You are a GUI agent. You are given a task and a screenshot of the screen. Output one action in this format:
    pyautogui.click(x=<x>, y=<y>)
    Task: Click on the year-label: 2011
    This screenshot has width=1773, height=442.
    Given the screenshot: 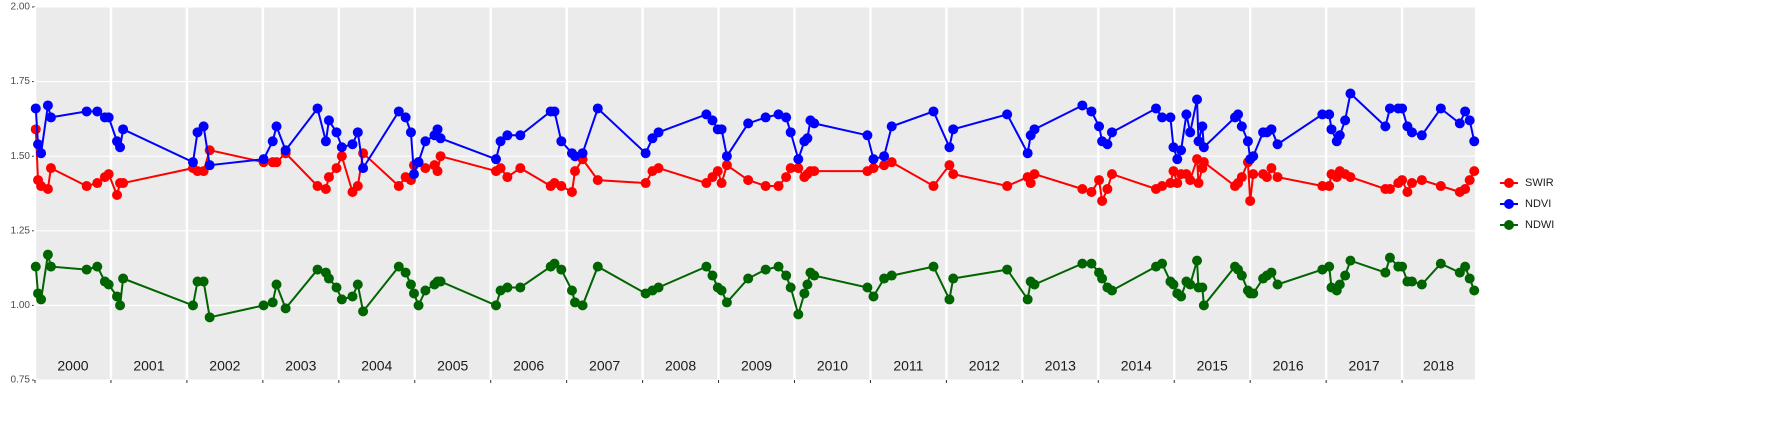 What is the action you would take?
    pyautogui.click(x=908, y=366)
    